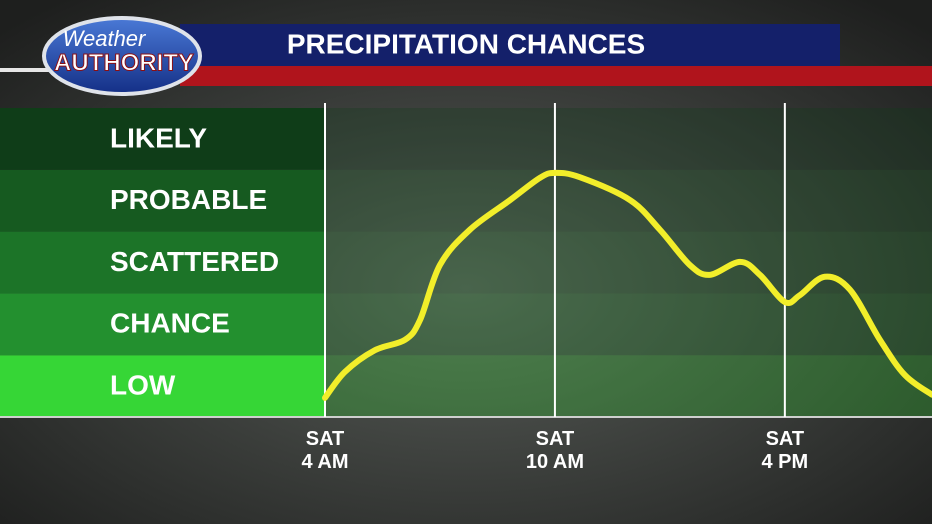 Image resolution: width=932 pixels, height=524 pixels. I want to click on title-bar, so click(510, 46).